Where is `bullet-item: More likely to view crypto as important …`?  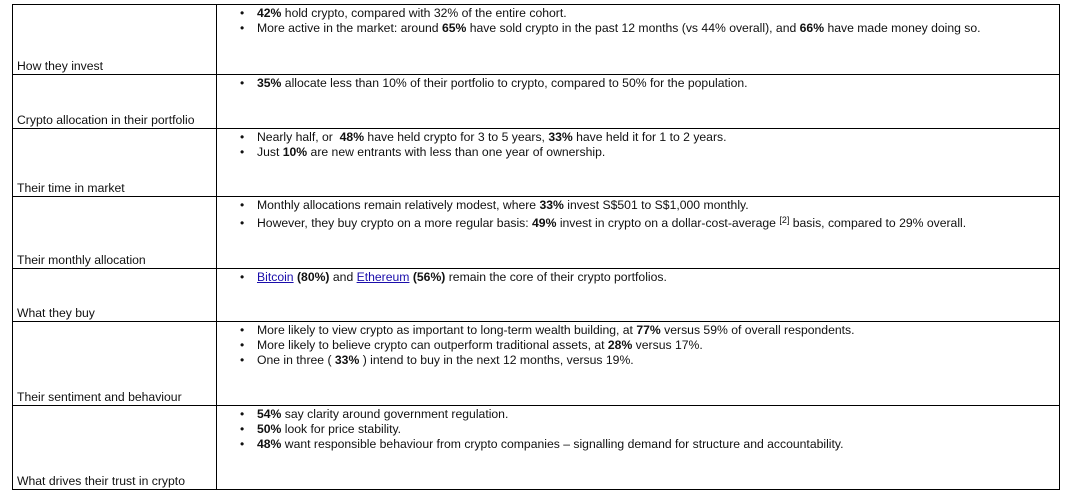
bullet-item: More likely to view crypto as important … is located at coordinates (647, 330).